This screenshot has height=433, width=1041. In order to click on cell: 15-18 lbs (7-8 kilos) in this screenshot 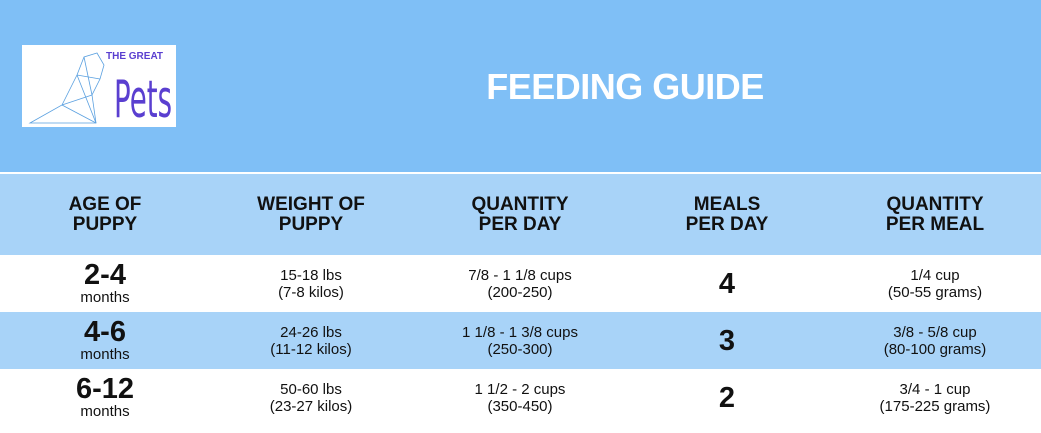, I will do `click(311, 283)`.